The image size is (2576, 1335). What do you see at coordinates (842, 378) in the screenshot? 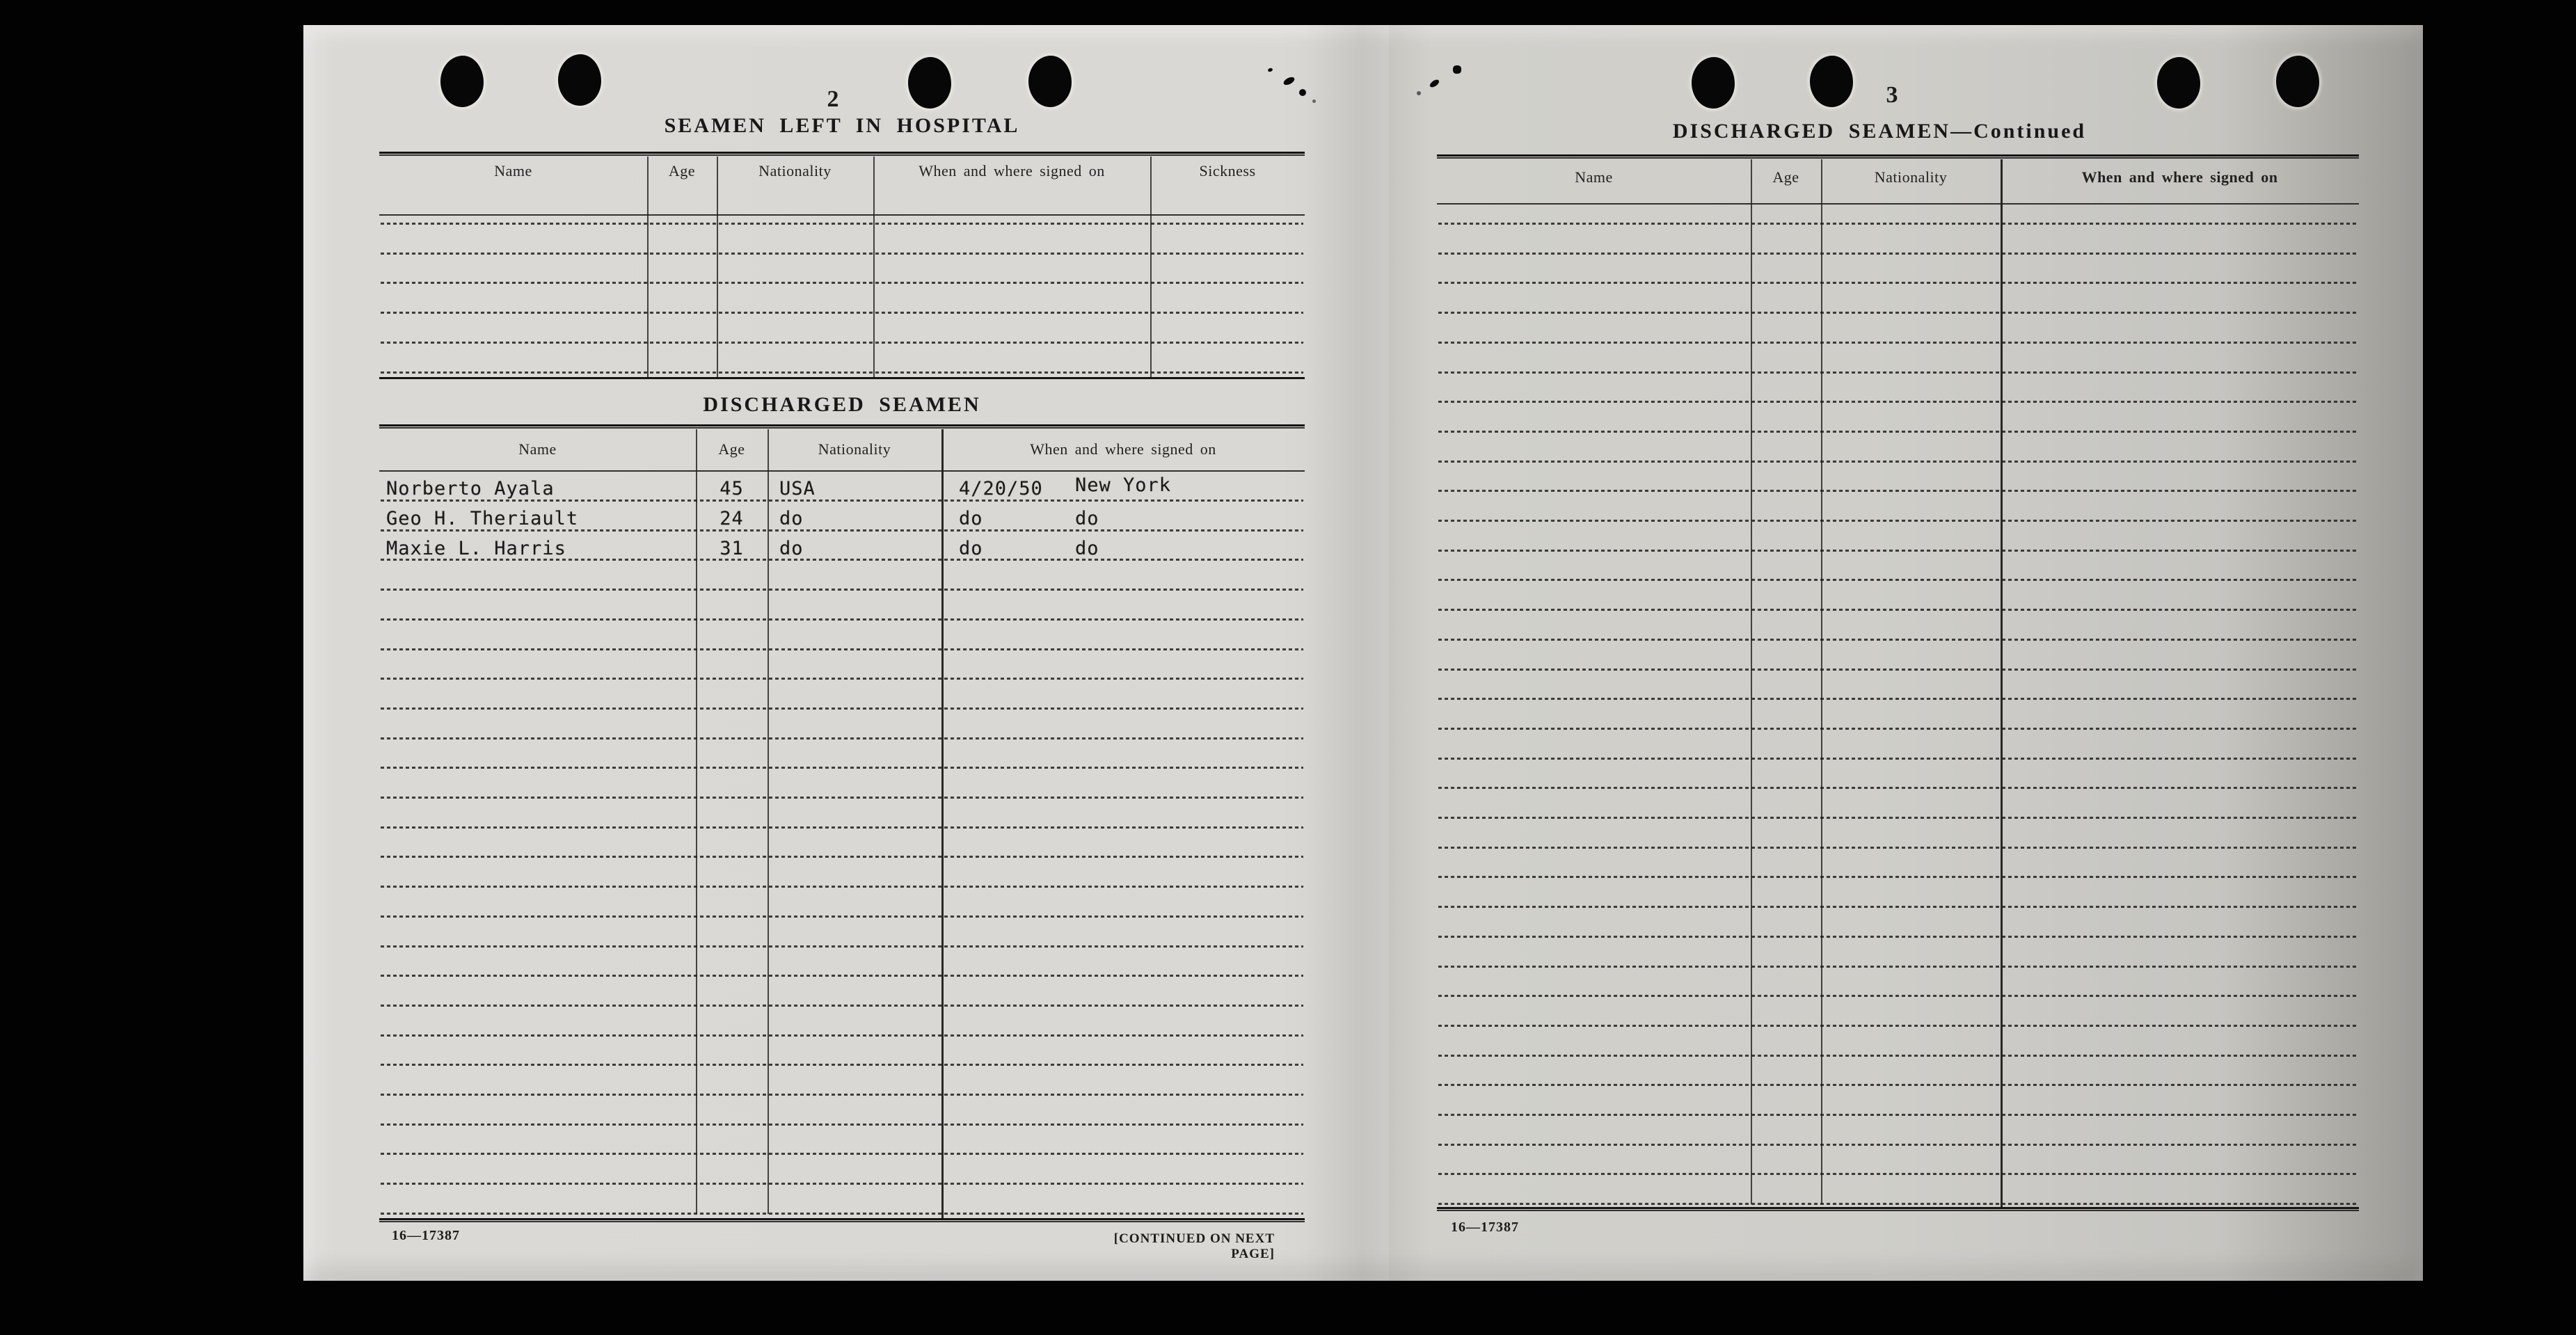
I see `table-bottom-rule` at bounding box center [842, 378].